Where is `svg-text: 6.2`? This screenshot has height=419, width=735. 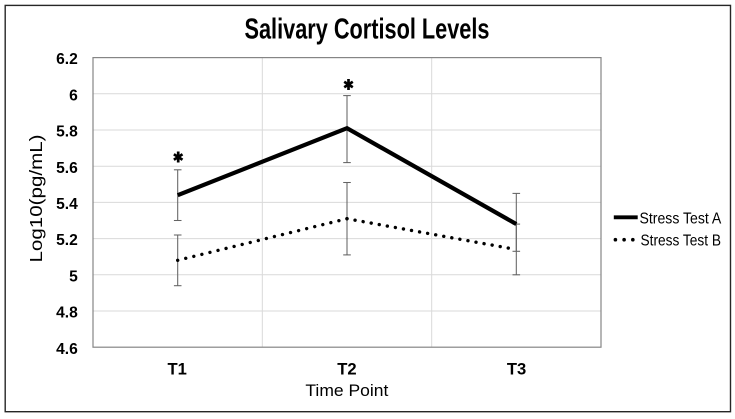 svg-text: 6.2 is located at coordinates (67, 59).